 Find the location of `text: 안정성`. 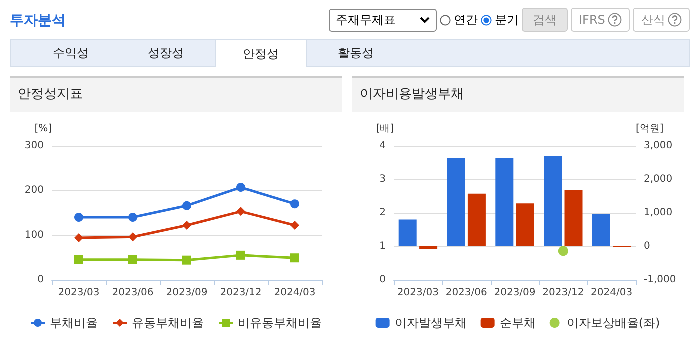

text: 안정성 is located at coordinates (261, 53).